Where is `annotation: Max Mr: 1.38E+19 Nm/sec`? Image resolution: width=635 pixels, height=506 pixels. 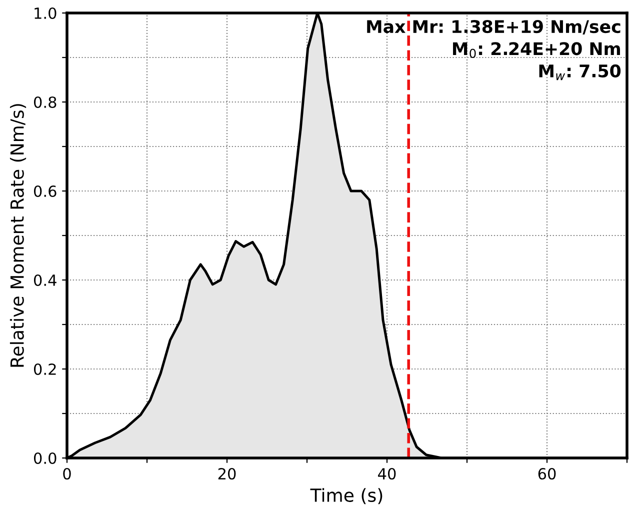
annotation: Max Mr: 1.38E+19 Nm/sec is located at coordinates (493, 27).